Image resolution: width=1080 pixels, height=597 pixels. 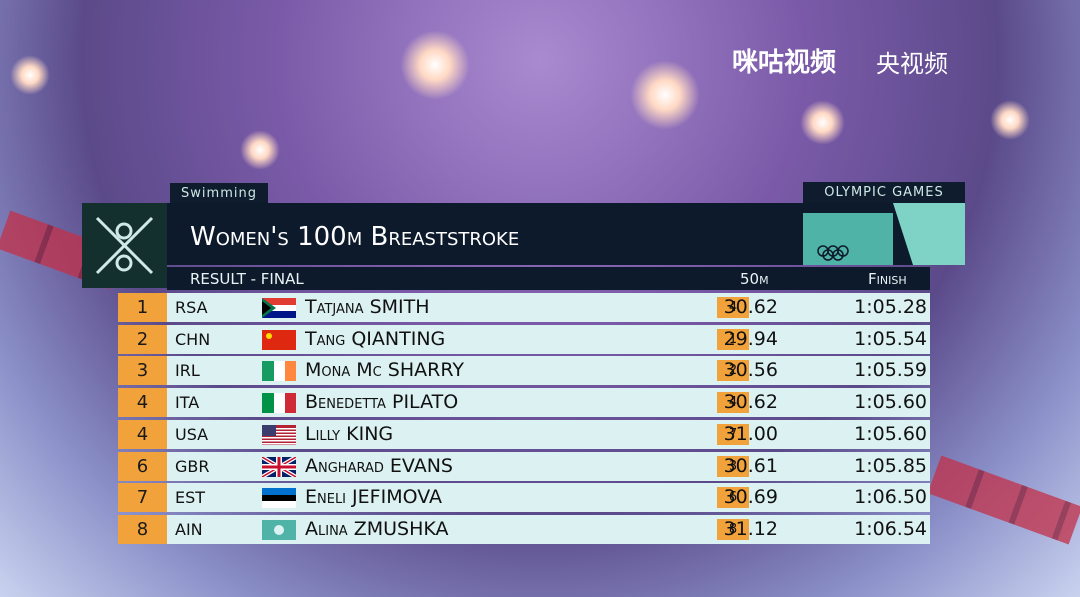 I want to click on rank: 6, so click(x=142, y=466).